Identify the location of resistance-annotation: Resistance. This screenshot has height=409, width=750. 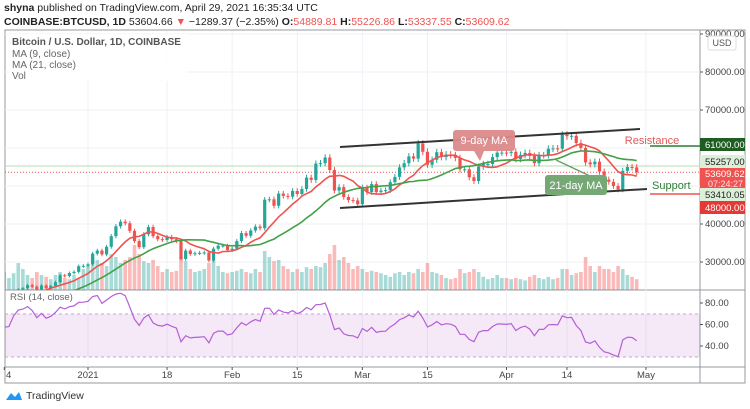
(662, 141).